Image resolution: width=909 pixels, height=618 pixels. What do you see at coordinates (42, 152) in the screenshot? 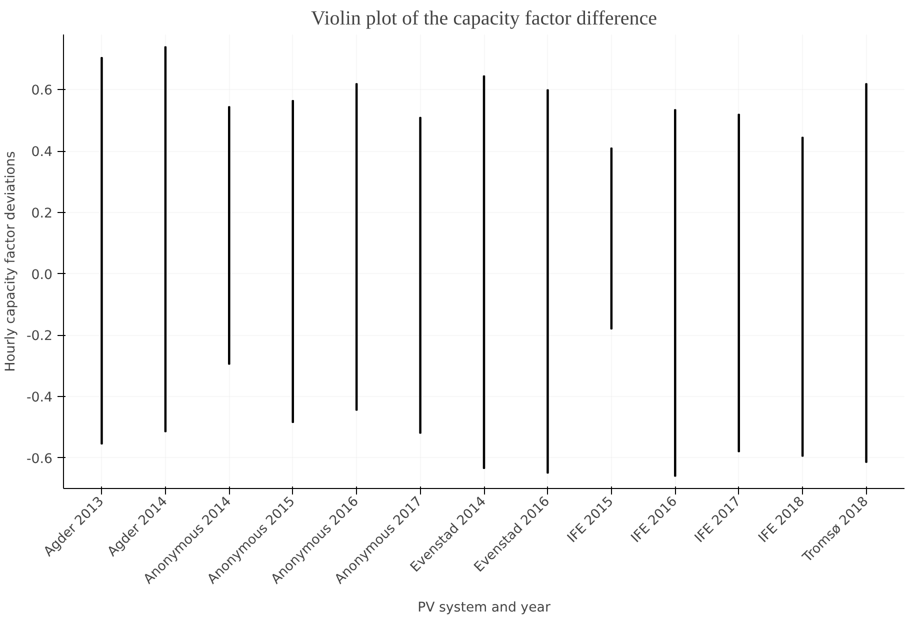
I see `y-tick-label: 0.4` at bounding box center [42, 152].